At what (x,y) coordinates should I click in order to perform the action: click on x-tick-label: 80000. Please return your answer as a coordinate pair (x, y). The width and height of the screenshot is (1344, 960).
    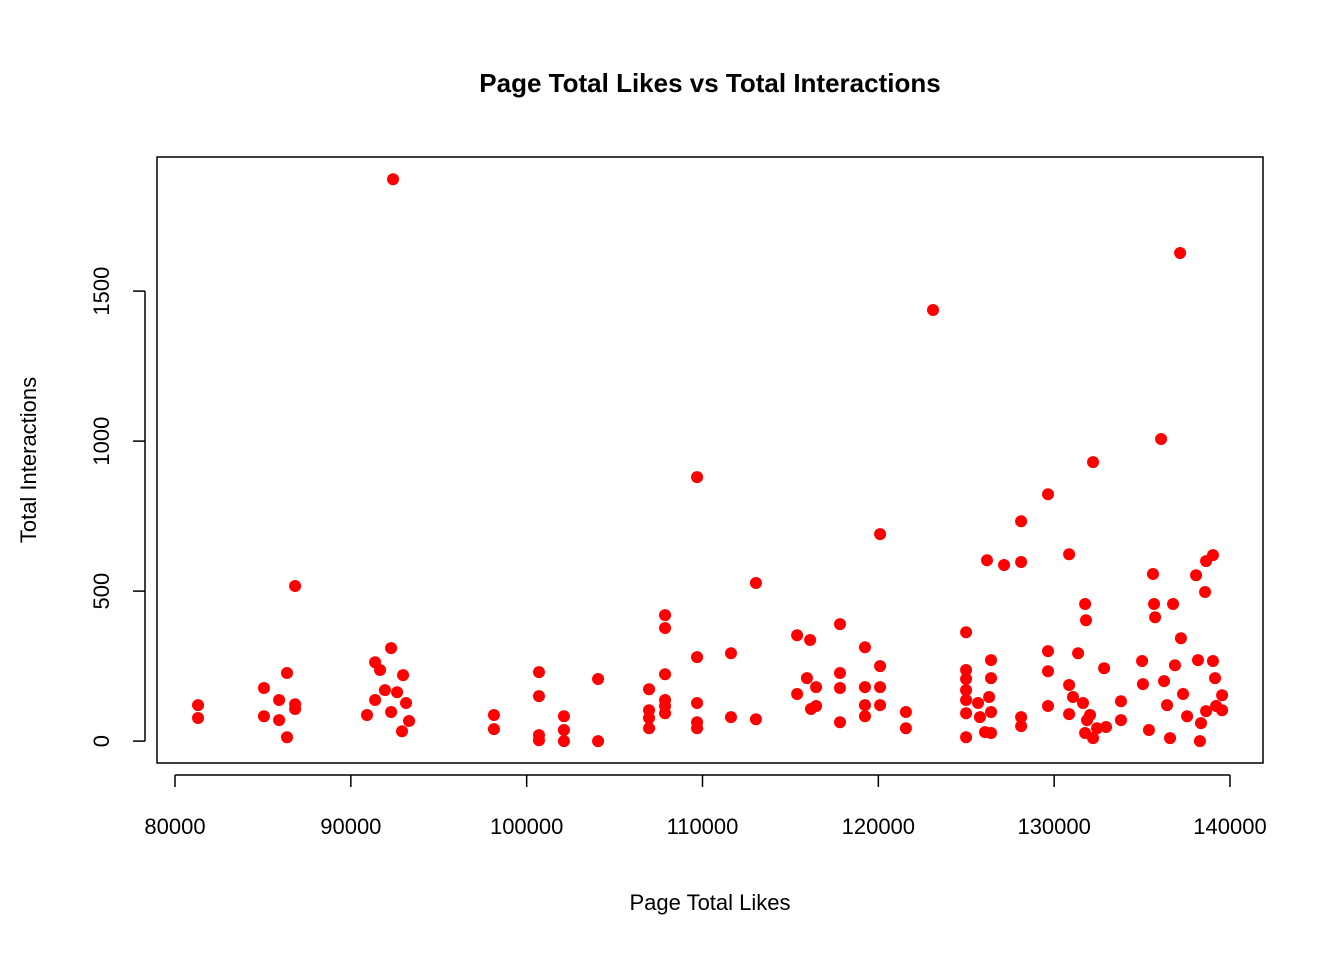
    Looking at the image, I should click on (174, 826).